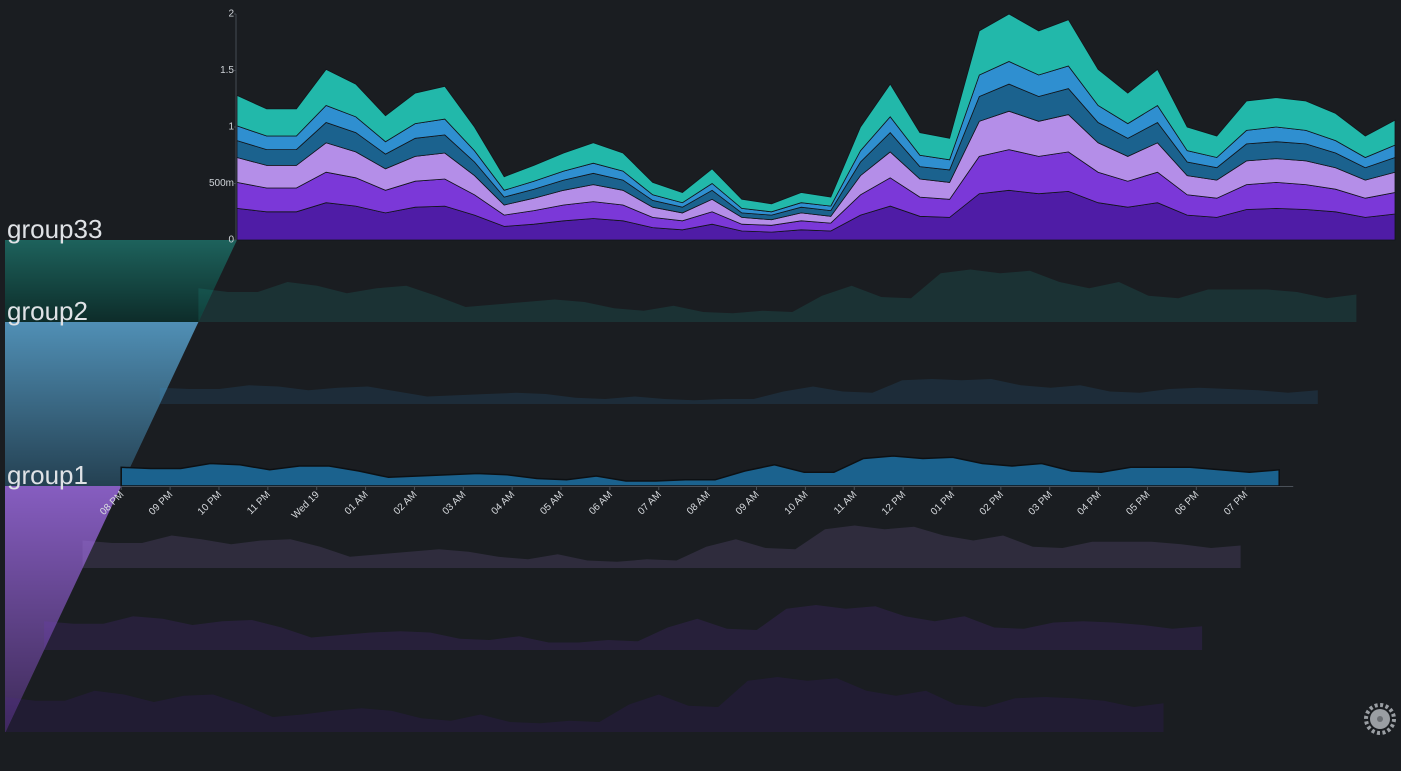 The width and height of the screenshot is (1401, 771). What do you see at coordinates (227, 70) in the screenshot?
I see `y-tick-label: 1.5` at bounding box center [227, 70].